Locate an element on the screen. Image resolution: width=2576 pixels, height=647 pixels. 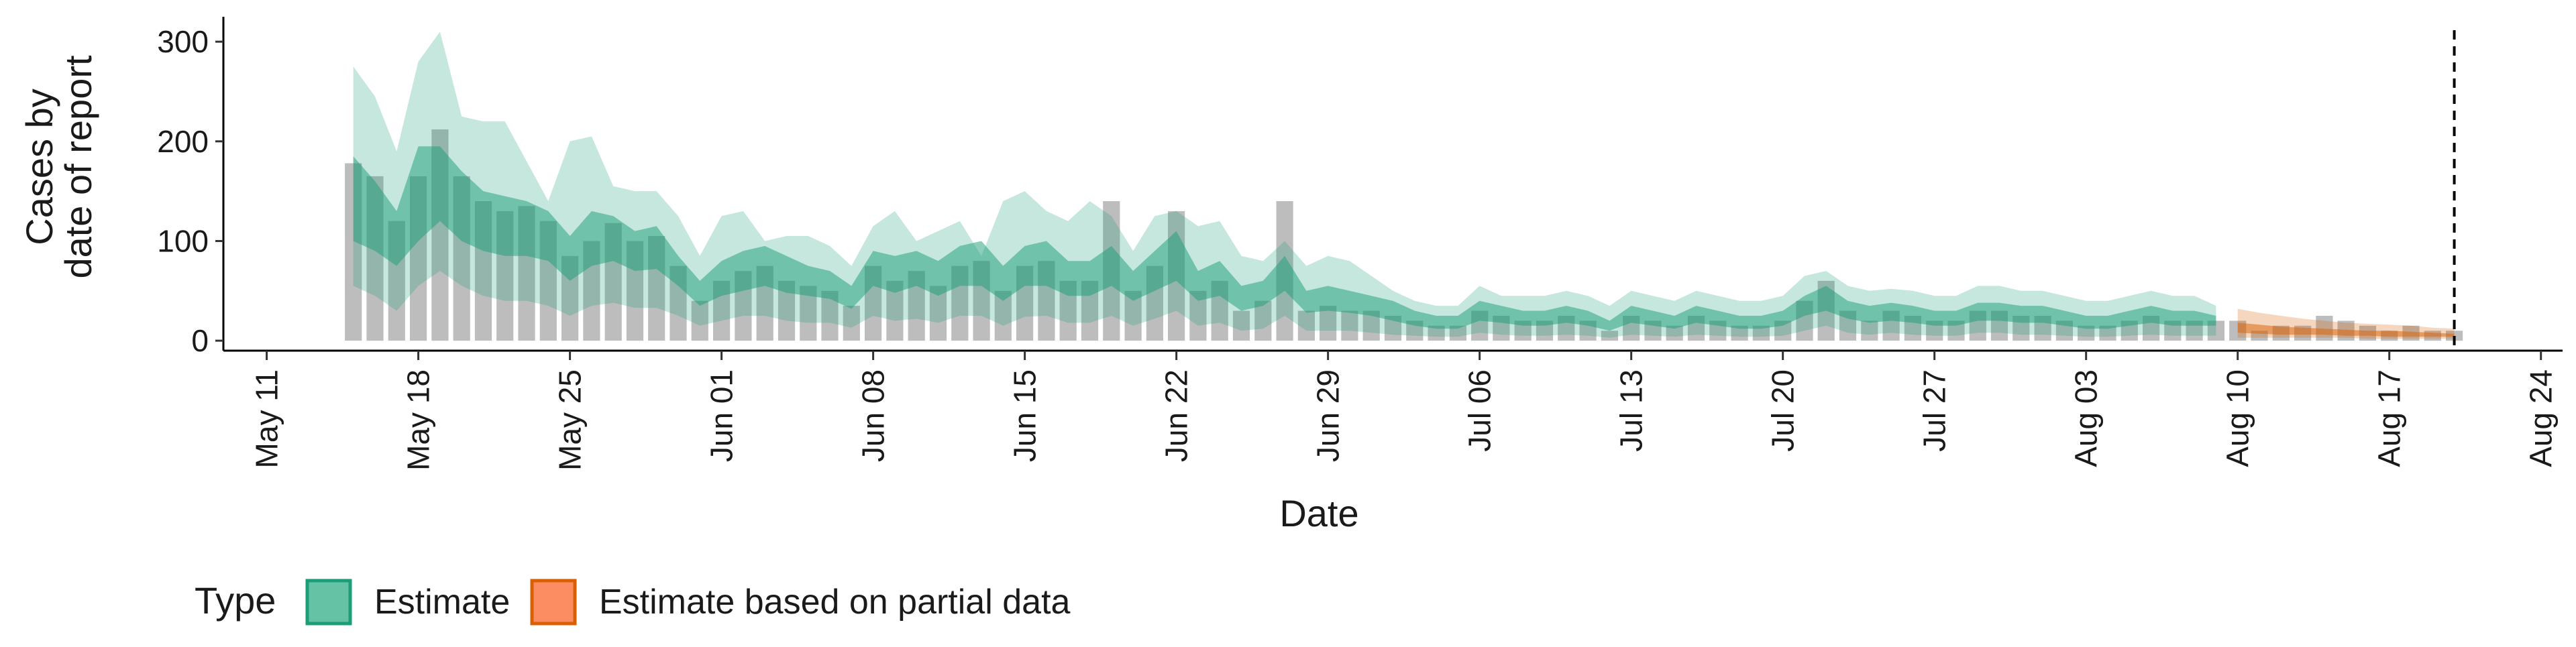
legend-label: Estimate based on partial data is located at coordinates (835, 602).